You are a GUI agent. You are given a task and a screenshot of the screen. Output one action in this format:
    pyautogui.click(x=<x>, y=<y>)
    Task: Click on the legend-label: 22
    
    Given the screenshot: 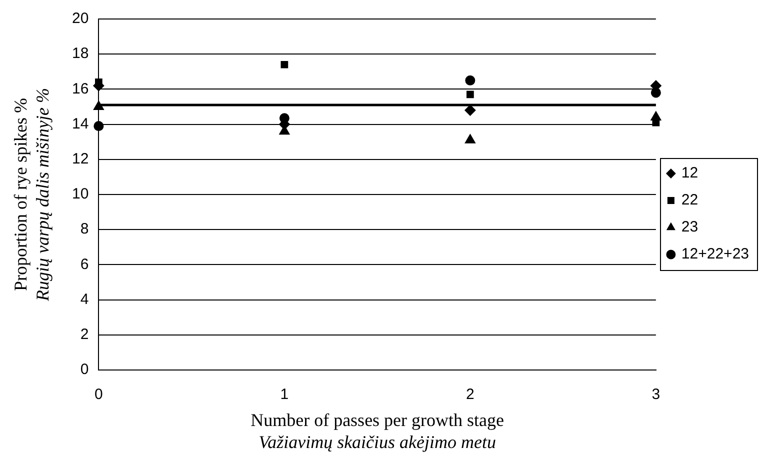 What is the action you would take?
    pyautogui.click(x=689, y=200)
    